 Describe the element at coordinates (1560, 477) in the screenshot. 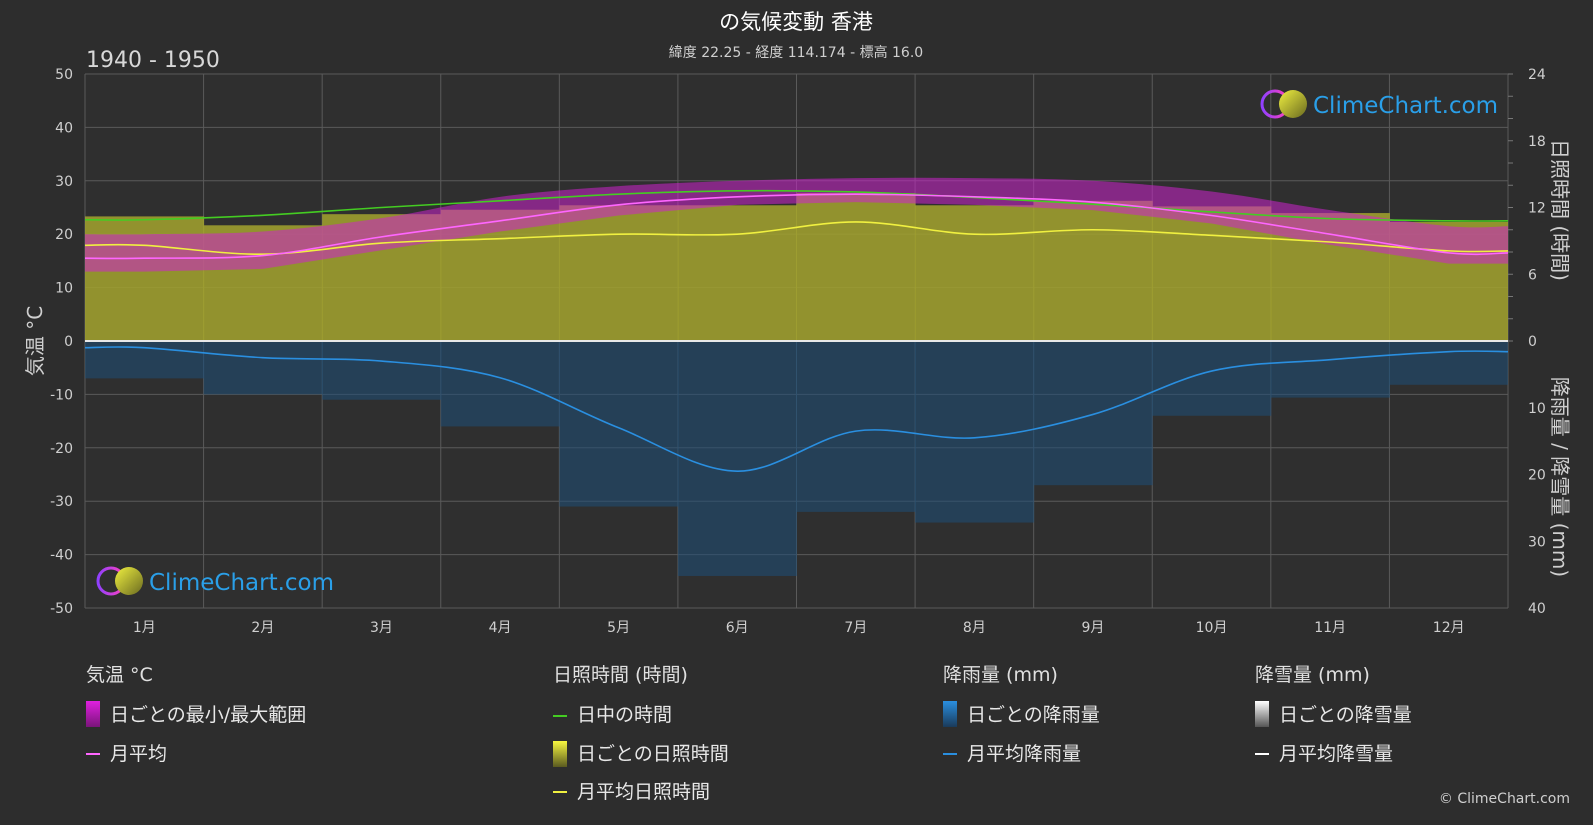

I see `right-bottom-axis-title: 降雨量 / 降雪量 (mm)` at that location.